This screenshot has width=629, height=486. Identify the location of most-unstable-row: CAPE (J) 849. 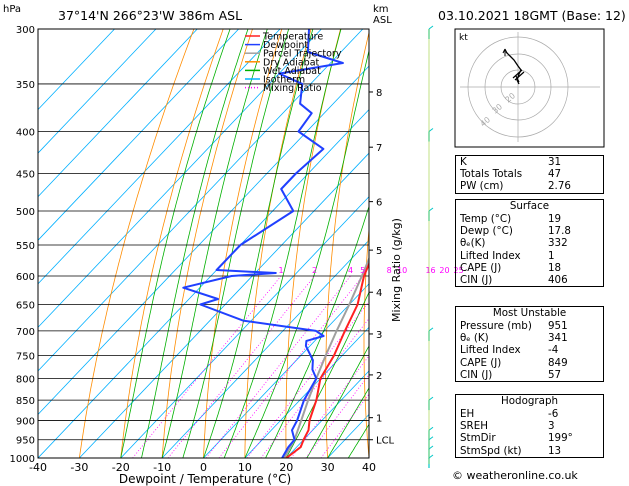
(514, 362).